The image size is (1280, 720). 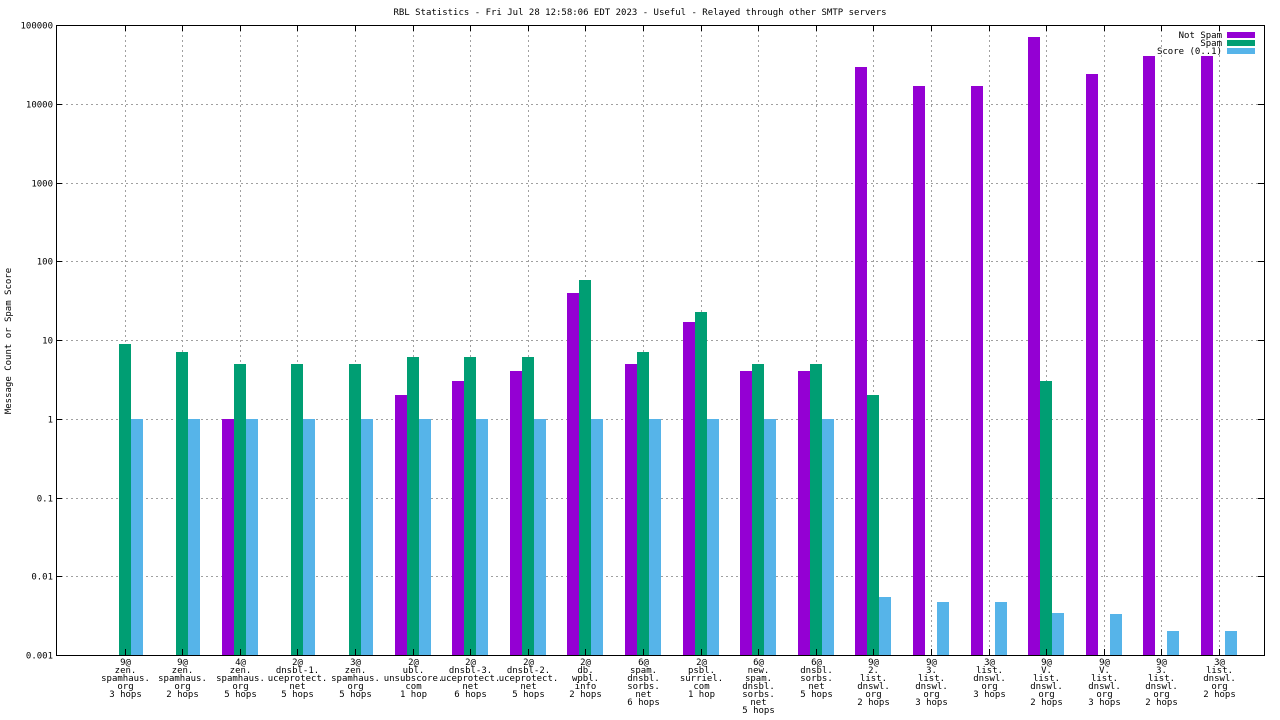 I want to click on x-tick-label: 2@ dnsbl-2. uceprotect. net 5 hops, so click(x=529, y=679).